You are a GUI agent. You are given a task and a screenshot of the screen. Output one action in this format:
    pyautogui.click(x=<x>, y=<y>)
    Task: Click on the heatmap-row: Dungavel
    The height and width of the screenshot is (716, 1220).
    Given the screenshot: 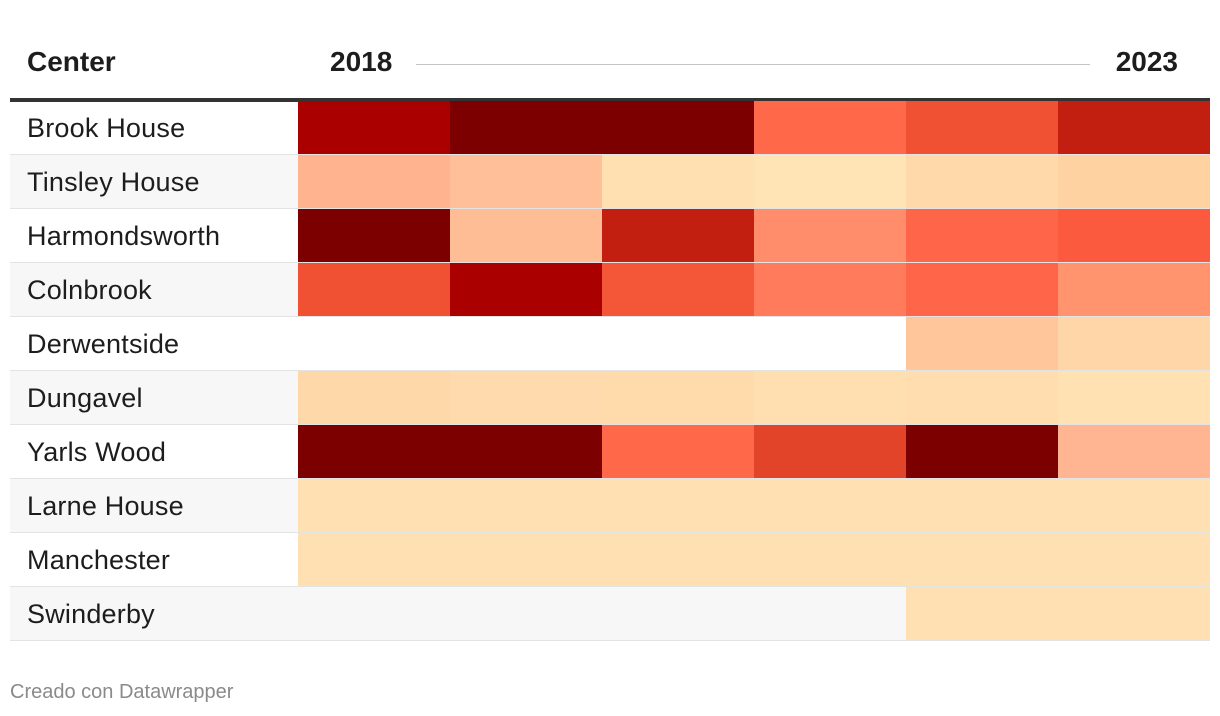 What is the action you would take?
    pyautogui.click(x=610, y=398)
    